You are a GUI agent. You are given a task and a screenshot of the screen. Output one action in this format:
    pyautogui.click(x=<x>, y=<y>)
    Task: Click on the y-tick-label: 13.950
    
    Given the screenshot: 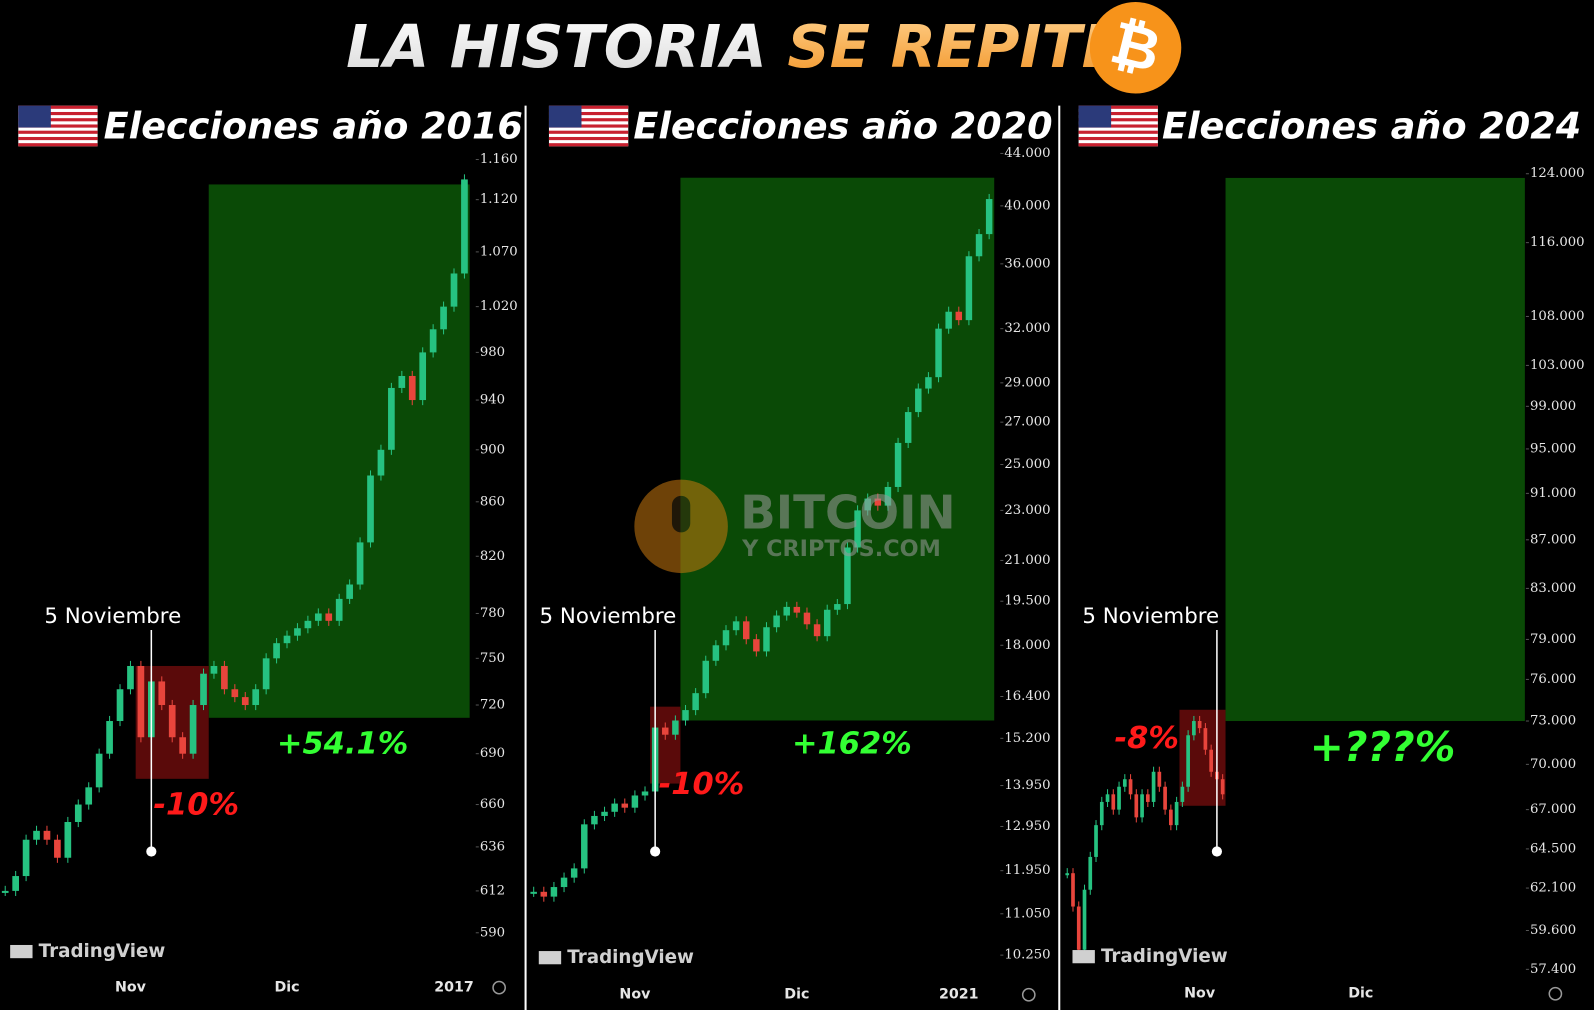 What is the action you would take?
    pyautogui.click(x=1027, y=785)
    